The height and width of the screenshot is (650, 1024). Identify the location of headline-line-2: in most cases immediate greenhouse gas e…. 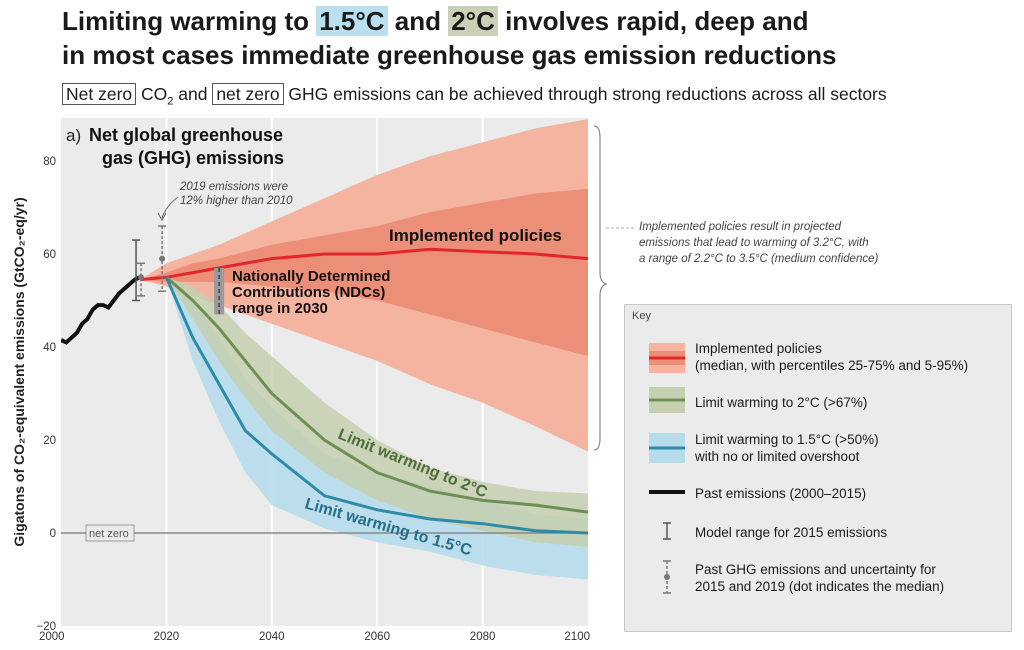
(449, 55).